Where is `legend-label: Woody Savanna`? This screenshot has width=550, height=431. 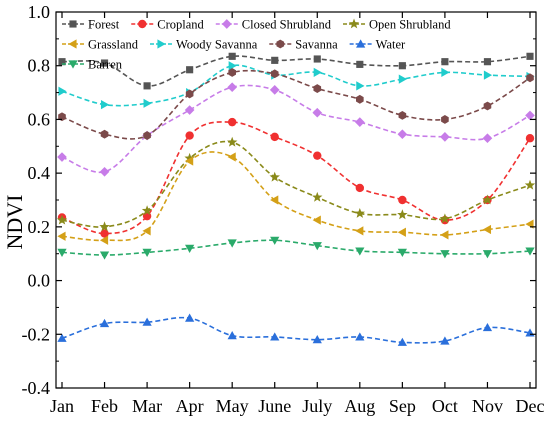 legend-label: Woody Savanna is located at coordinates (217, 45).